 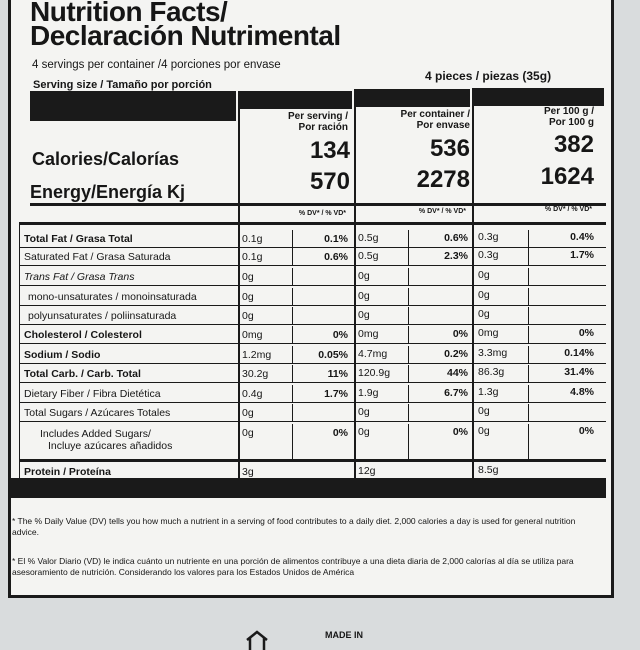 I want to click on energy-per-container: 2278, so click(x=443, y=179).